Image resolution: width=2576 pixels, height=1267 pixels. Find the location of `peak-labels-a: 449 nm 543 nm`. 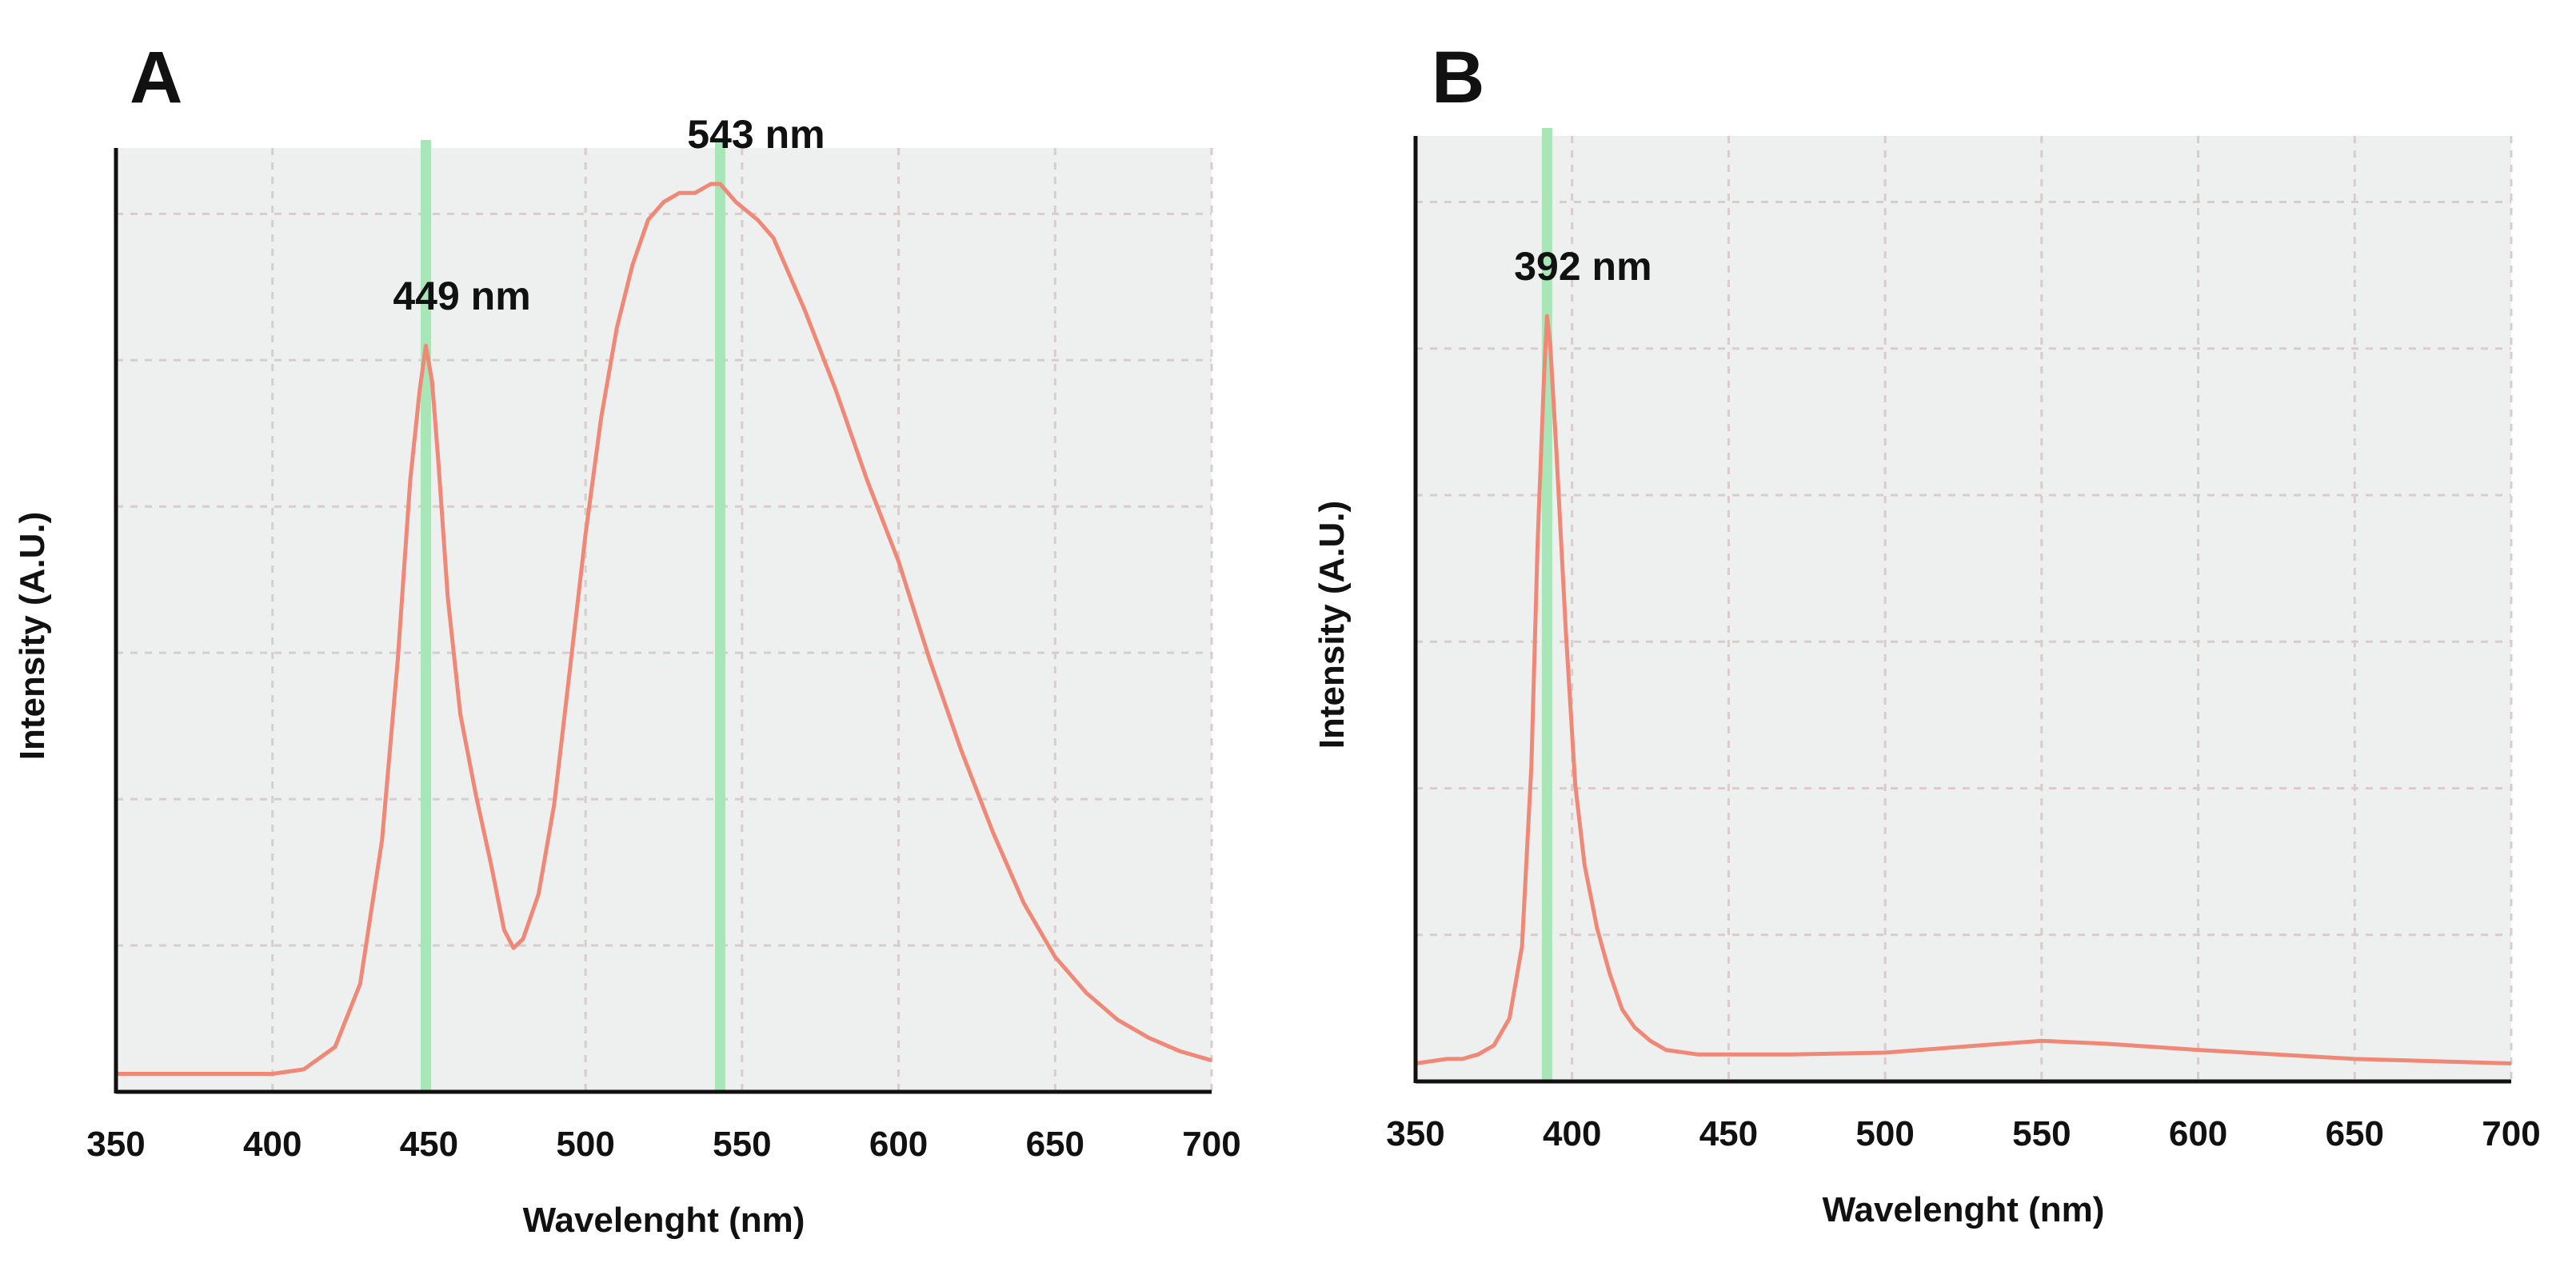

peak-labels-a: 449 nm 543 nm is located at coordinates (609, 215).